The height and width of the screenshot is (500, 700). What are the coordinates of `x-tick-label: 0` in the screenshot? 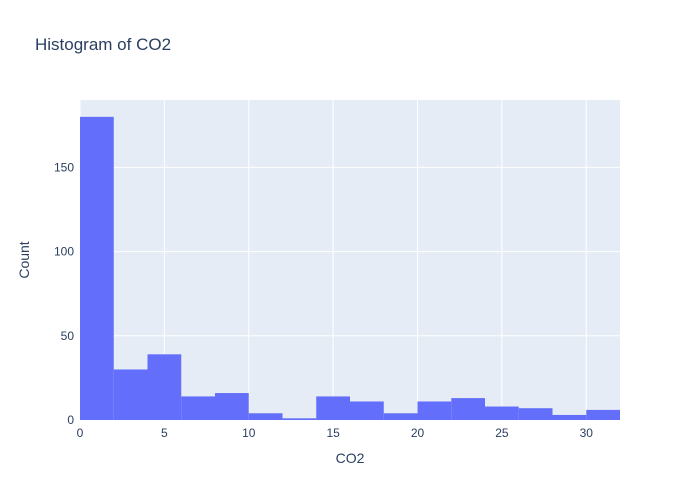 It's located at (80, 433).